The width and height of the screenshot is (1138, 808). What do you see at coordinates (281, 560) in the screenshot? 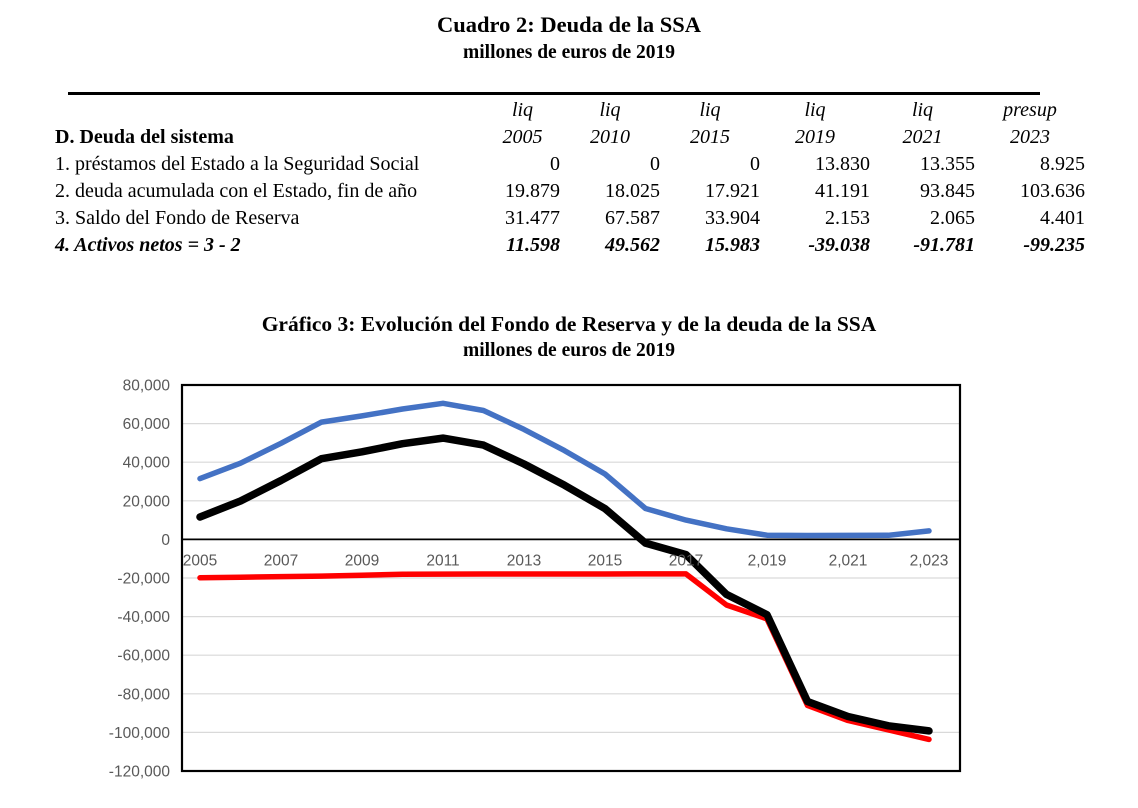
I see `x-tick-label: 2007` at bounding box center [281, 560].